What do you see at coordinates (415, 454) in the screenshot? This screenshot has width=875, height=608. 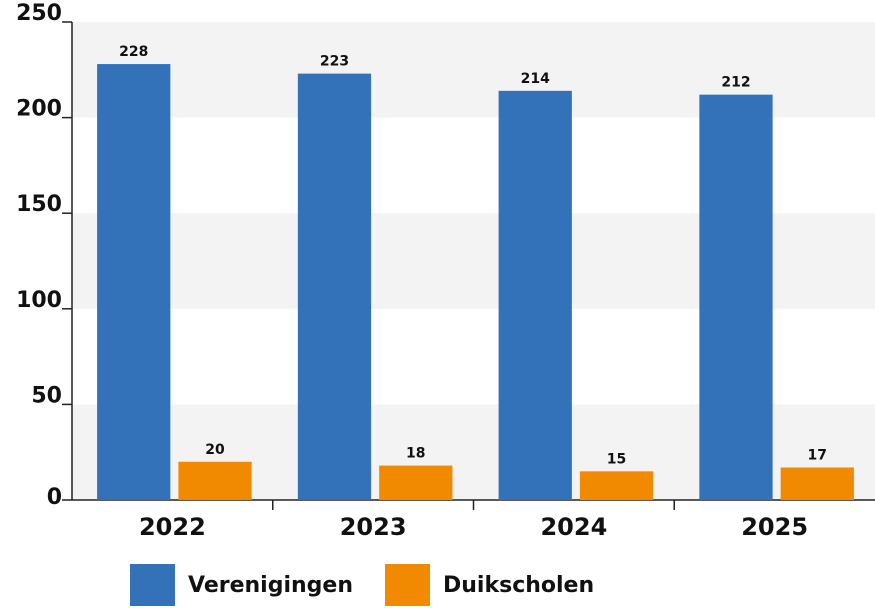 I see `data-label: 18` at bounding box center [415, 454].